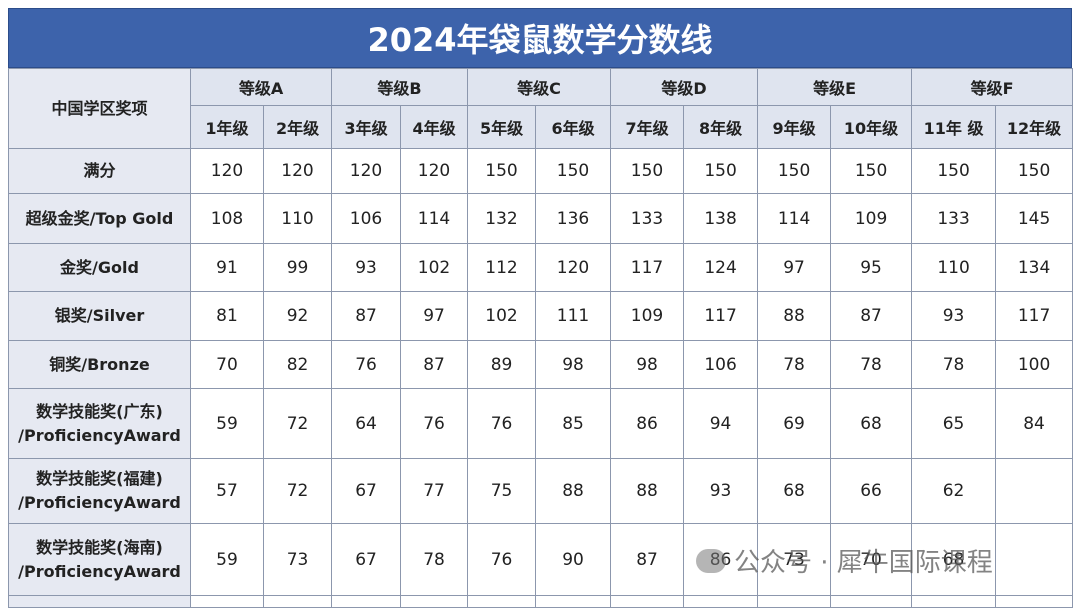  I want to click on cell-value: 114, so click(794, 218).